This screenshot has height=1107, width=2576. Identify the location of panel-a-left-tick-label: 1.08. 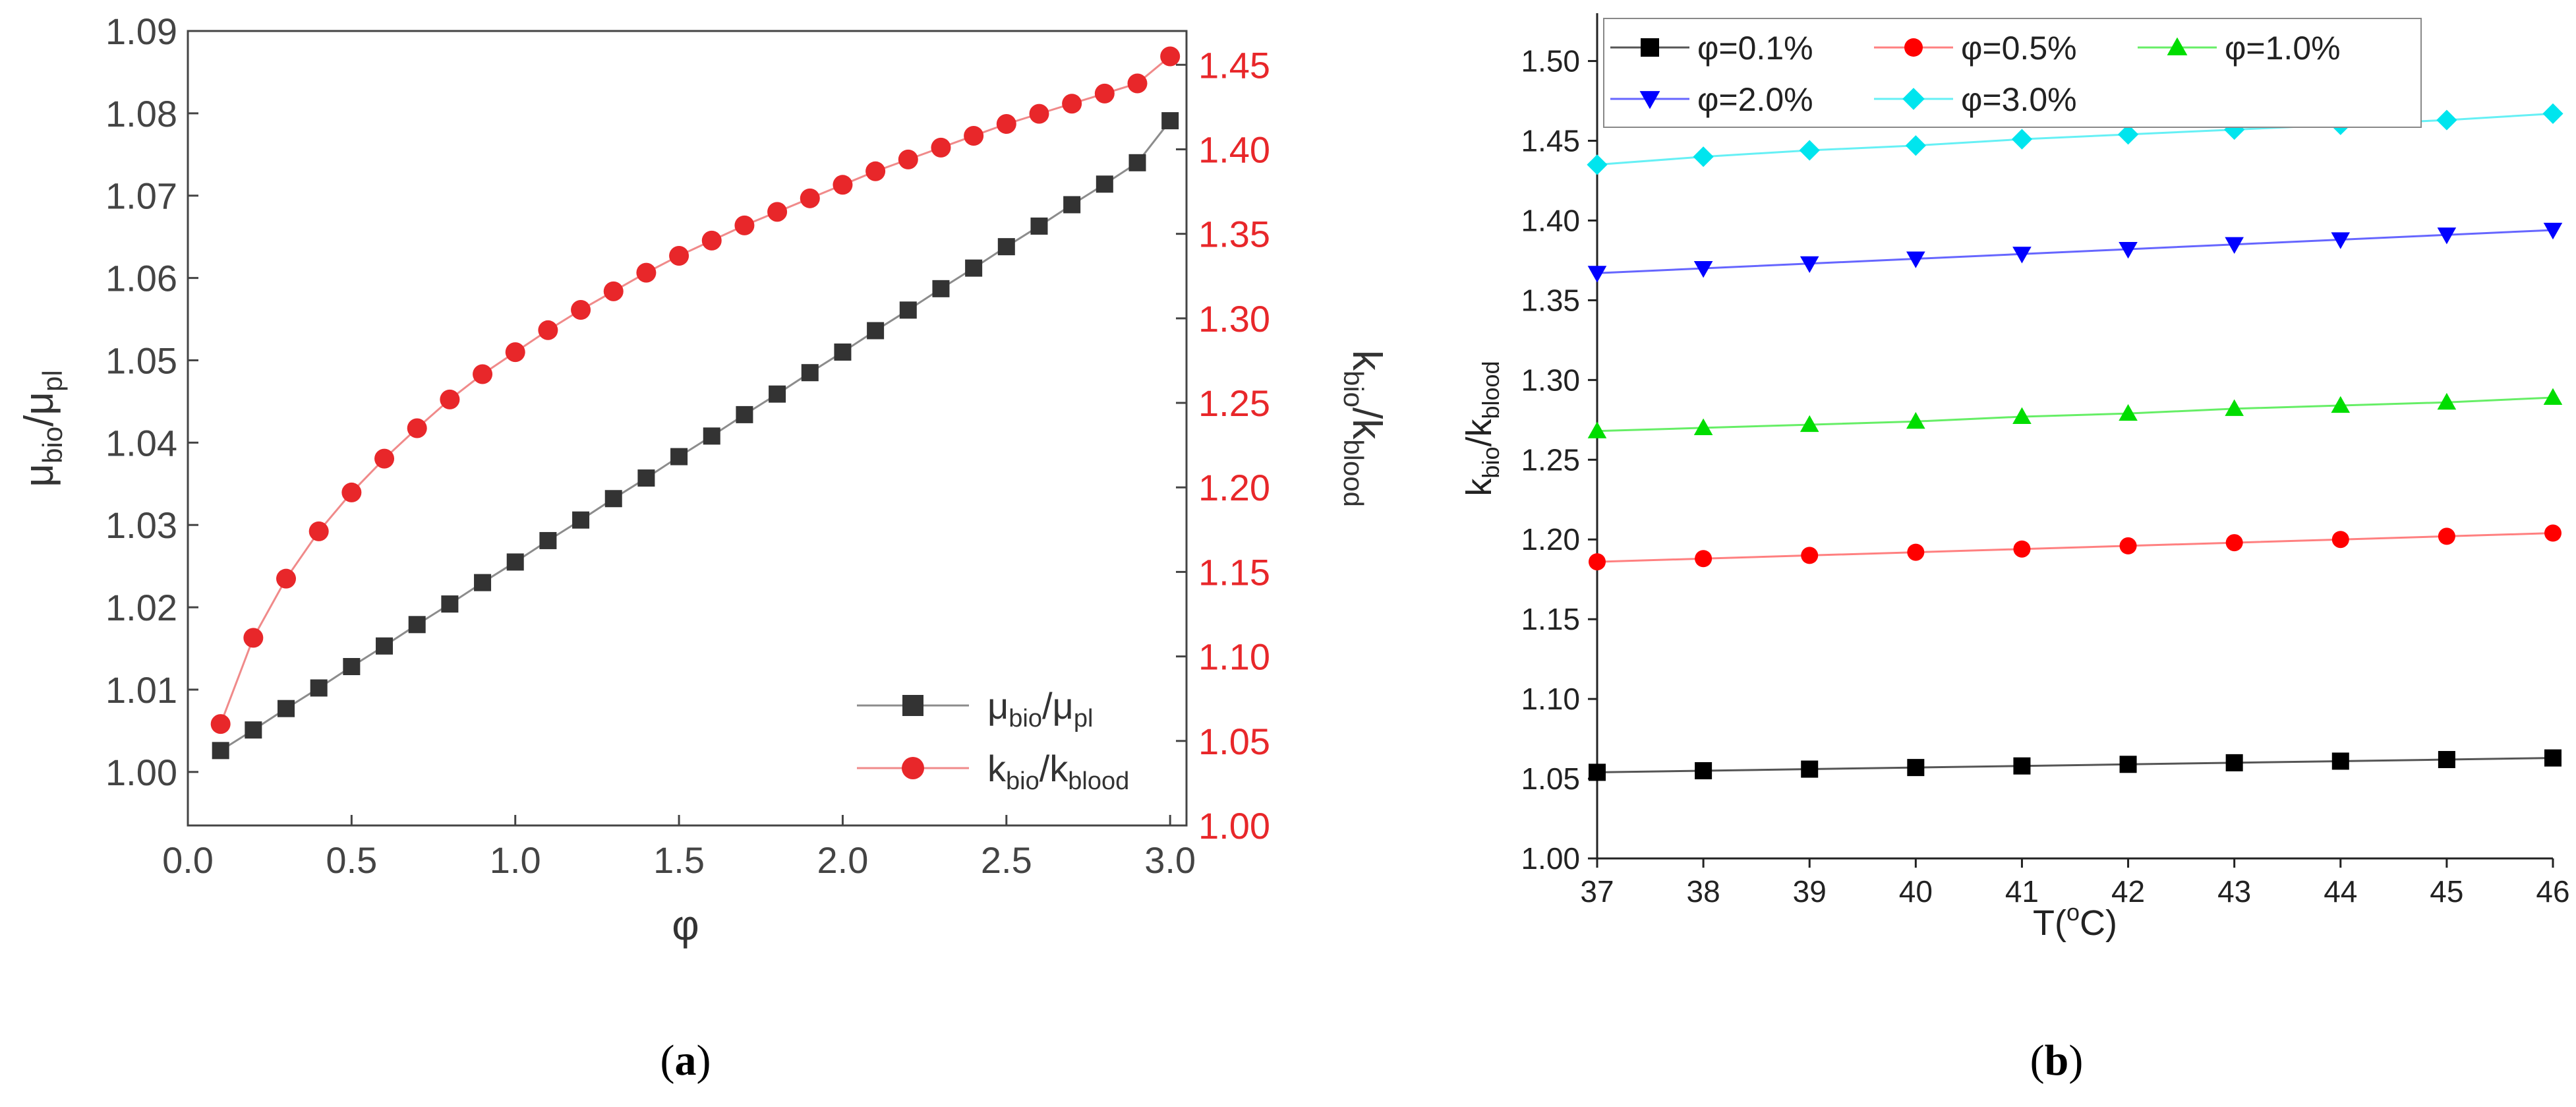
(141, 114).